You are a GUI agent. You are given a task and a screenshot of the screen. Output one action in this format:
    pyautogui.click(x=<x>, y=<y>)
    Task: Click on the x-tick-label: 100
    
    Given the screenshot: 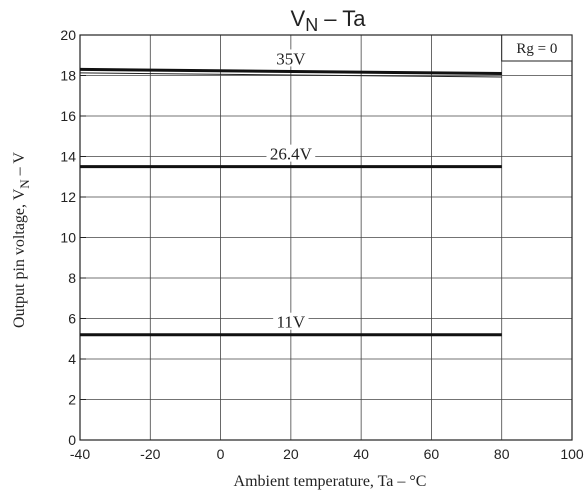 What is the action you would take?
    pyautogui.click(x=572, y=454)
    